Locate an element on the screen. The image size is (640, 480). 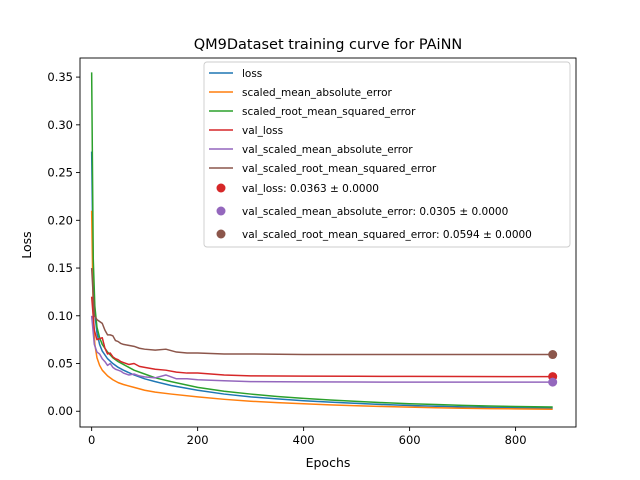
y-tick-label: 0.30 is located at coordinates (60, 125).